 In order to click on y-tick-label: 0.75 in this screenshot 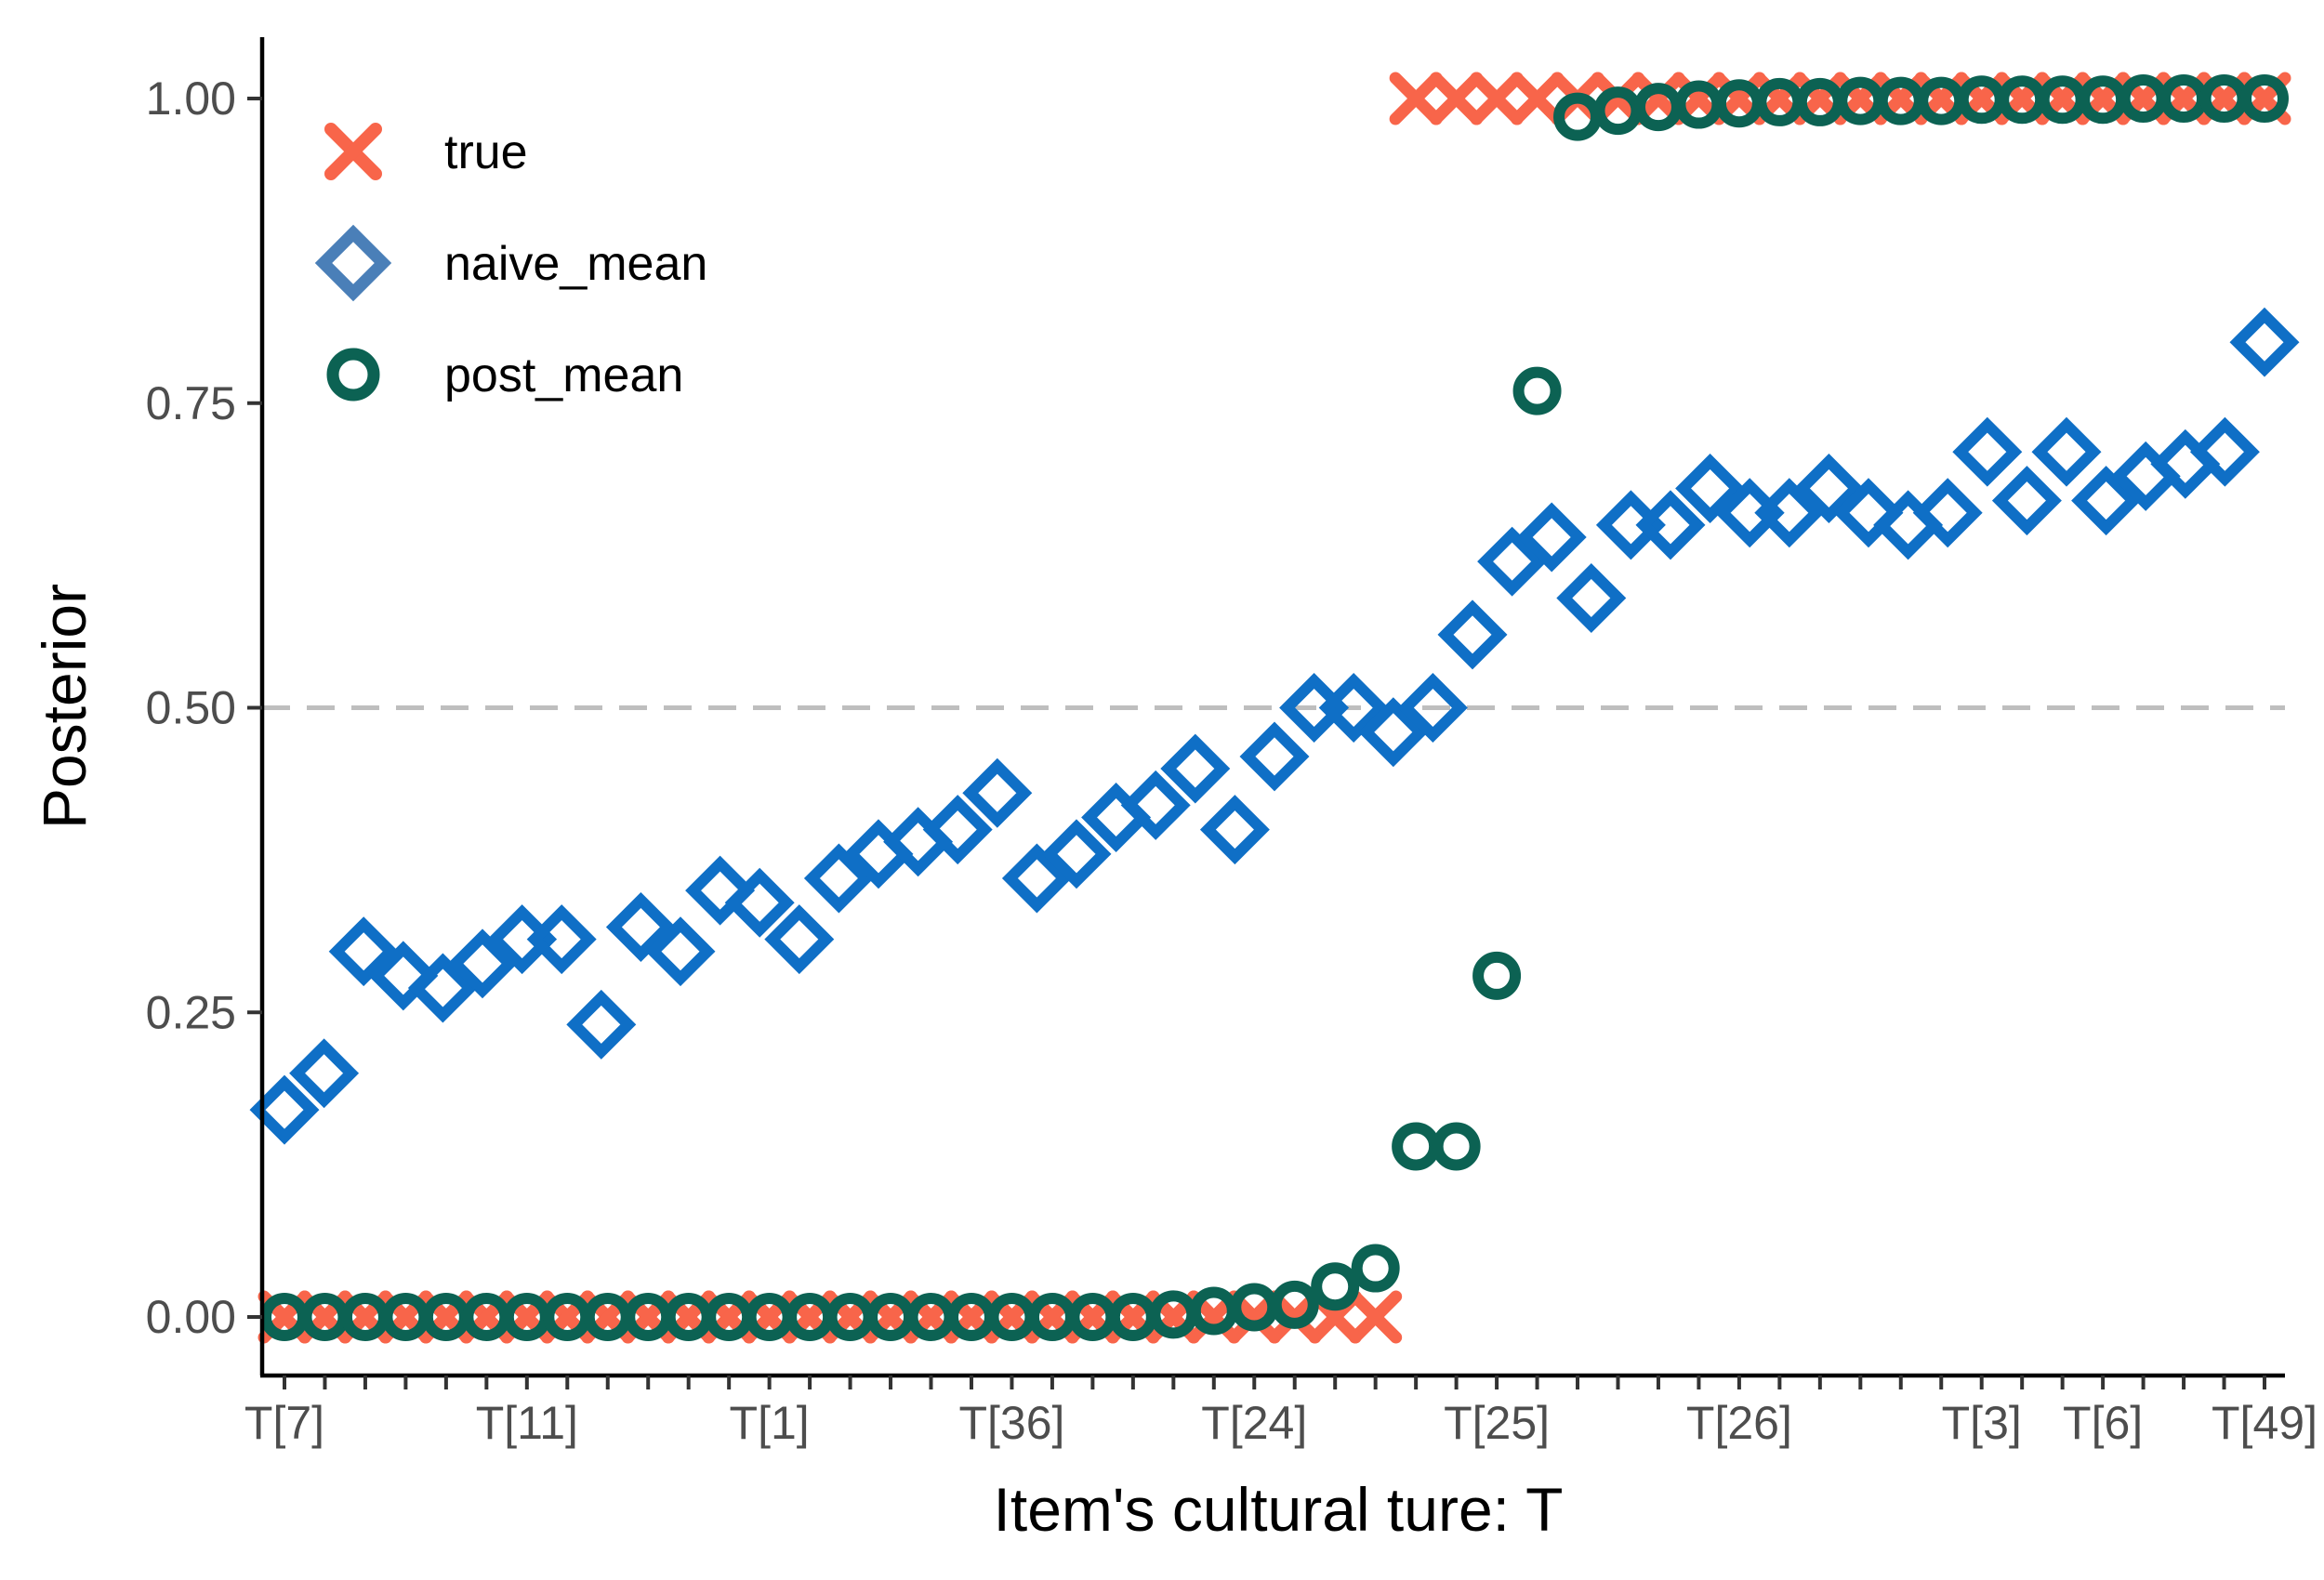, I will do `click(191, 403)`.